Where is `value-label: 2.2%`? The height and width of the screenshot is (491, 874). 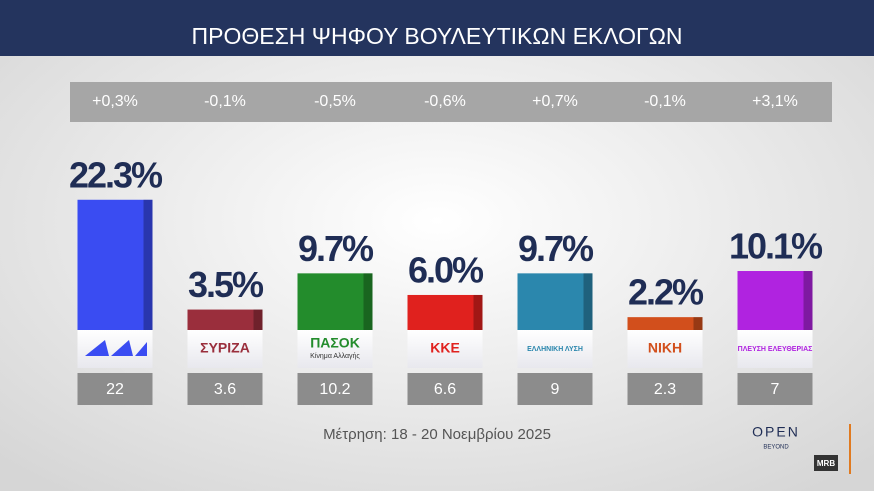
value-label: 2.2% is located at coordinates (666, 292).